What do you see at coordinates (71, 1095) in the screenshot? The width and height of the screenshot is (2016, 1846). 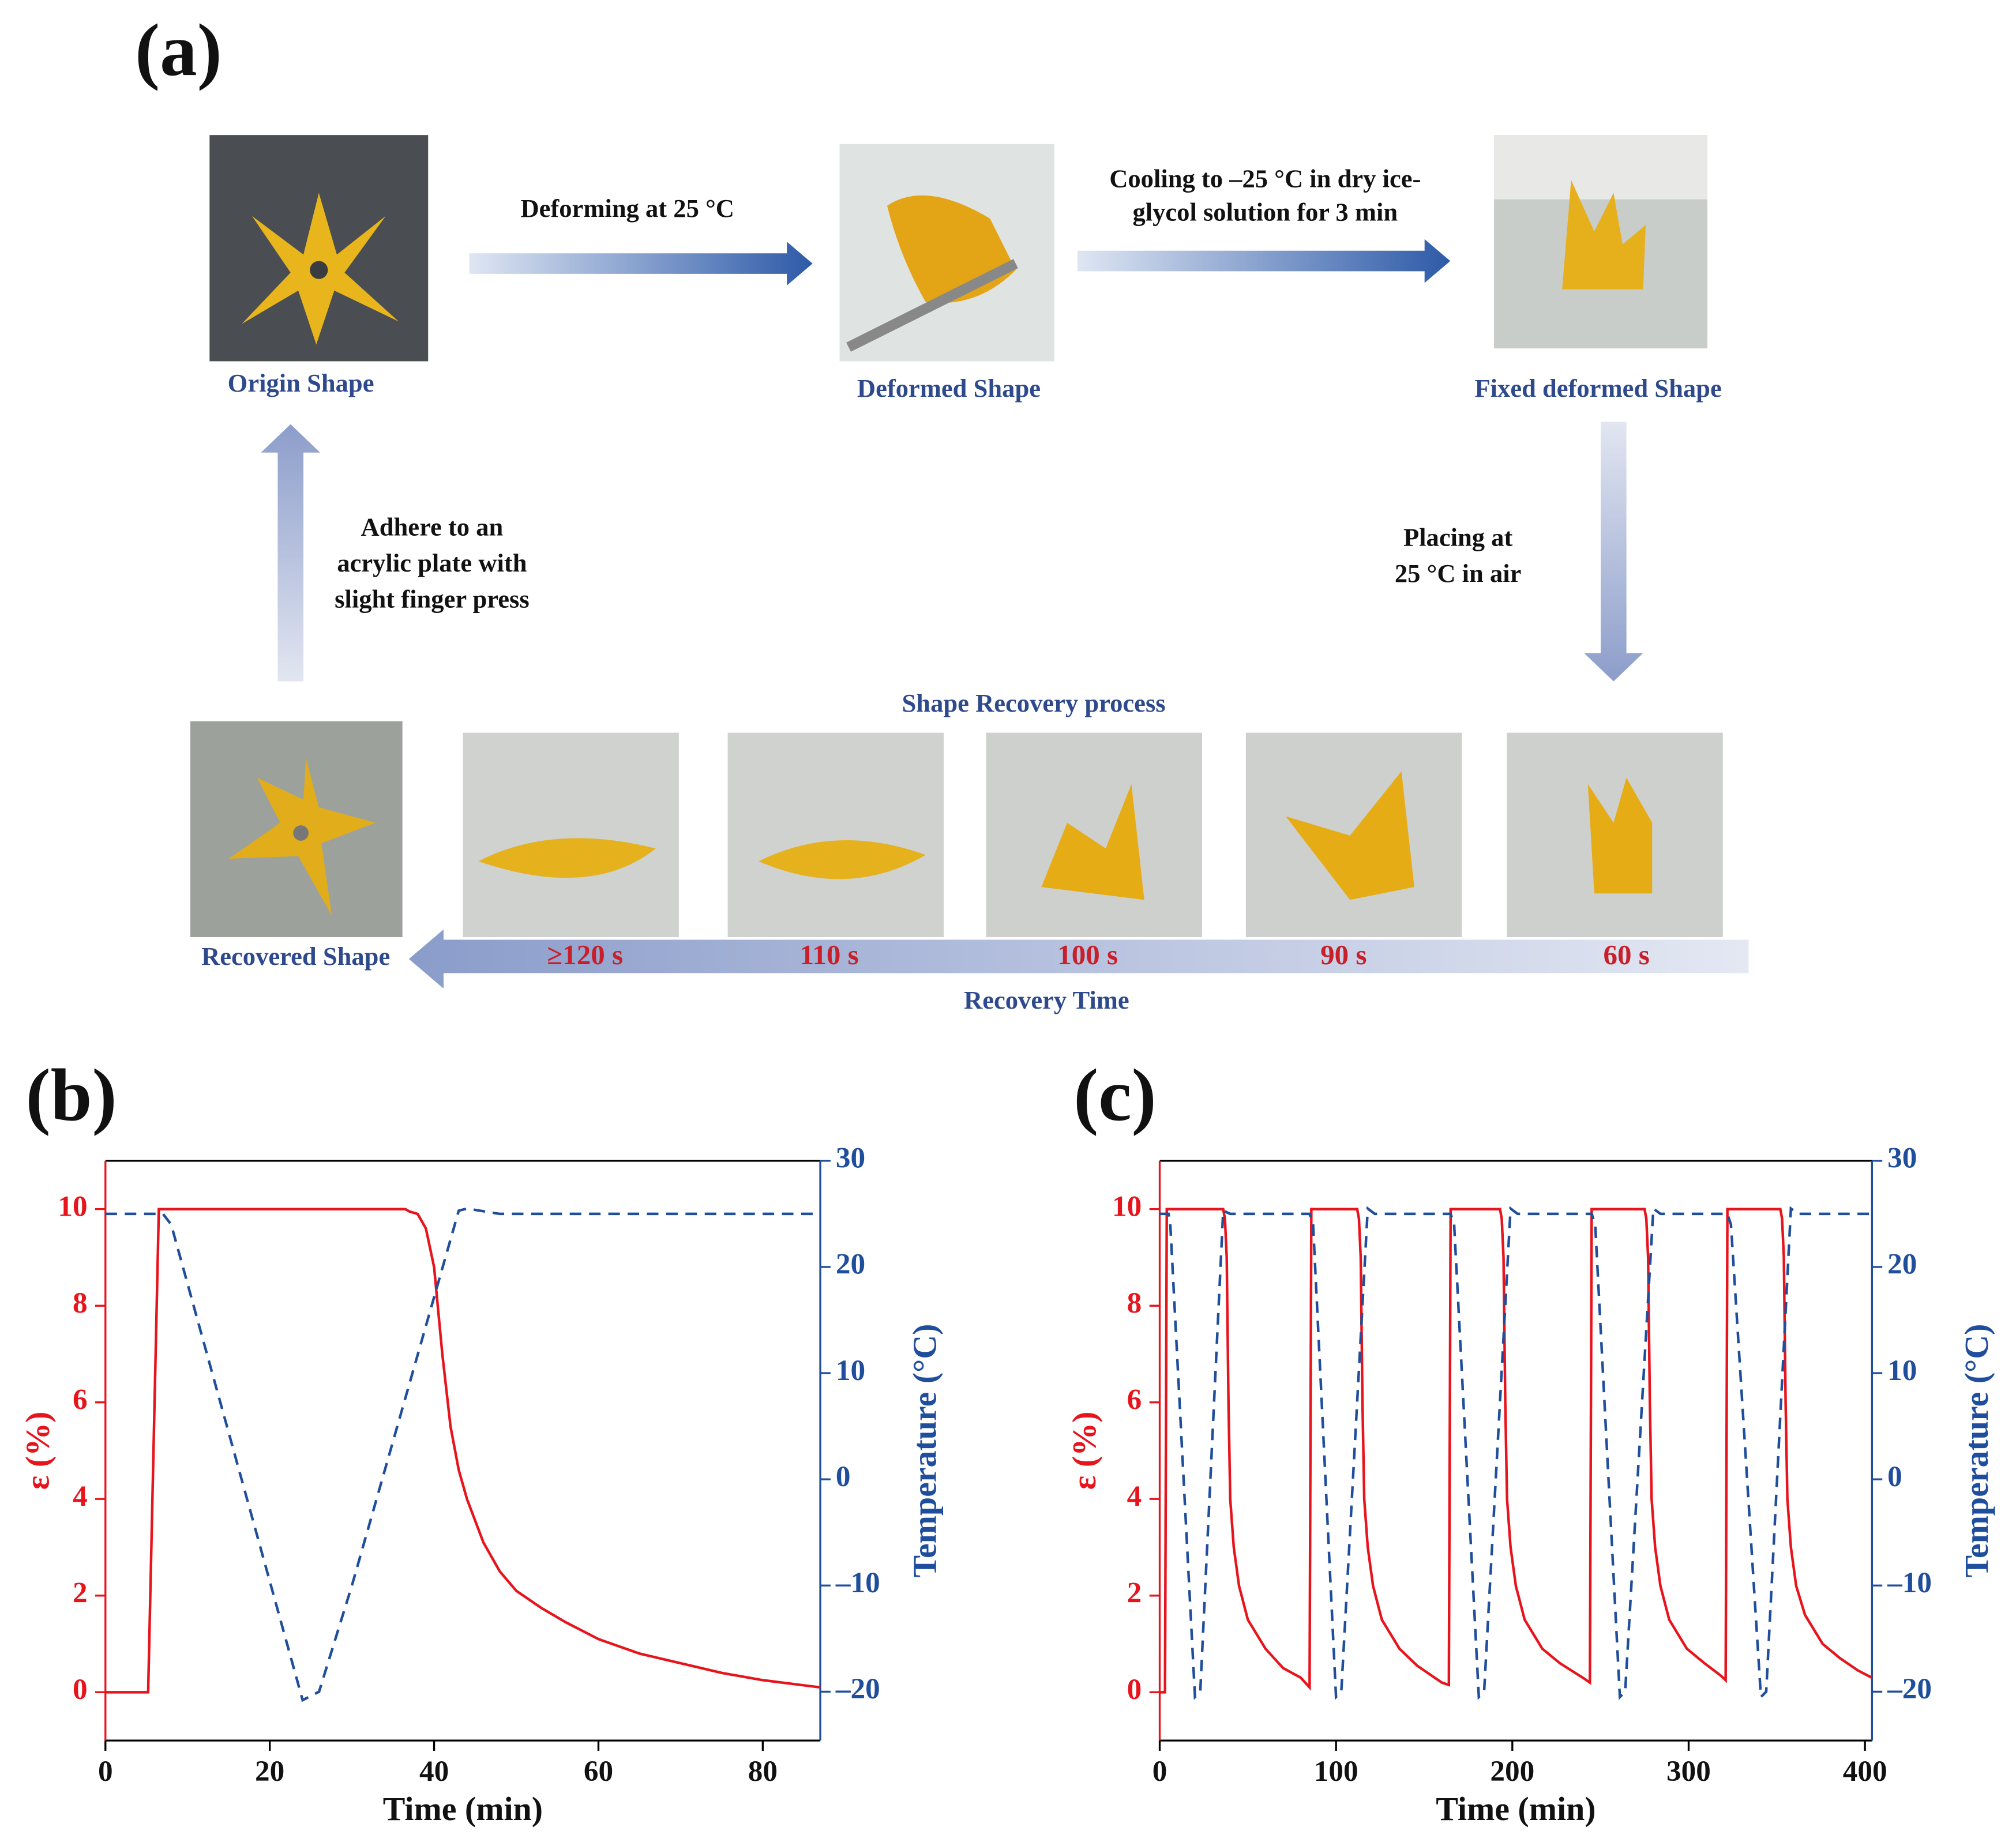 I see `panel-label: (b)` at bounding box center [71, 1095].